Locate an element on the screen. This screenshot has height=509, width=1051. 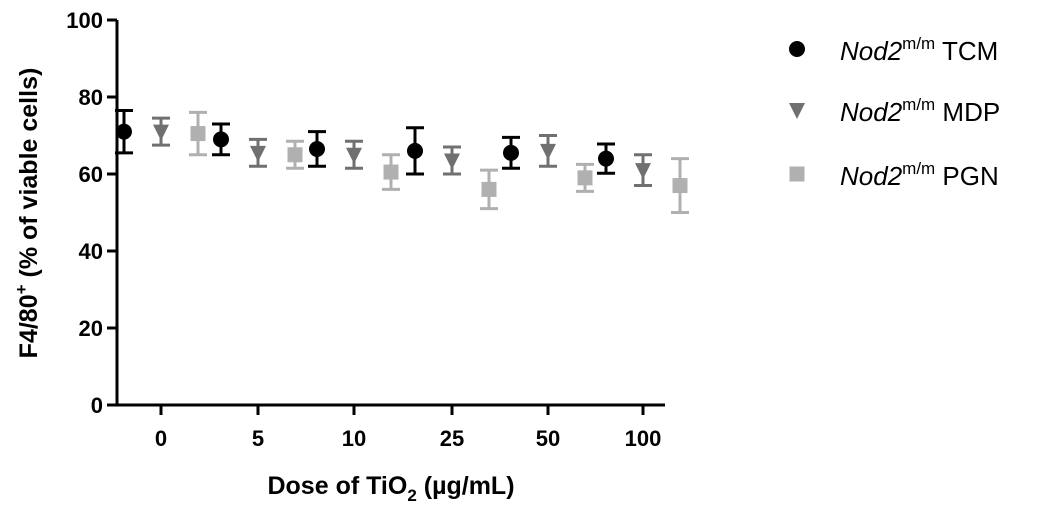
legend-item-mdp: Nod2m/m MDP is located at coordinates (894, 111).